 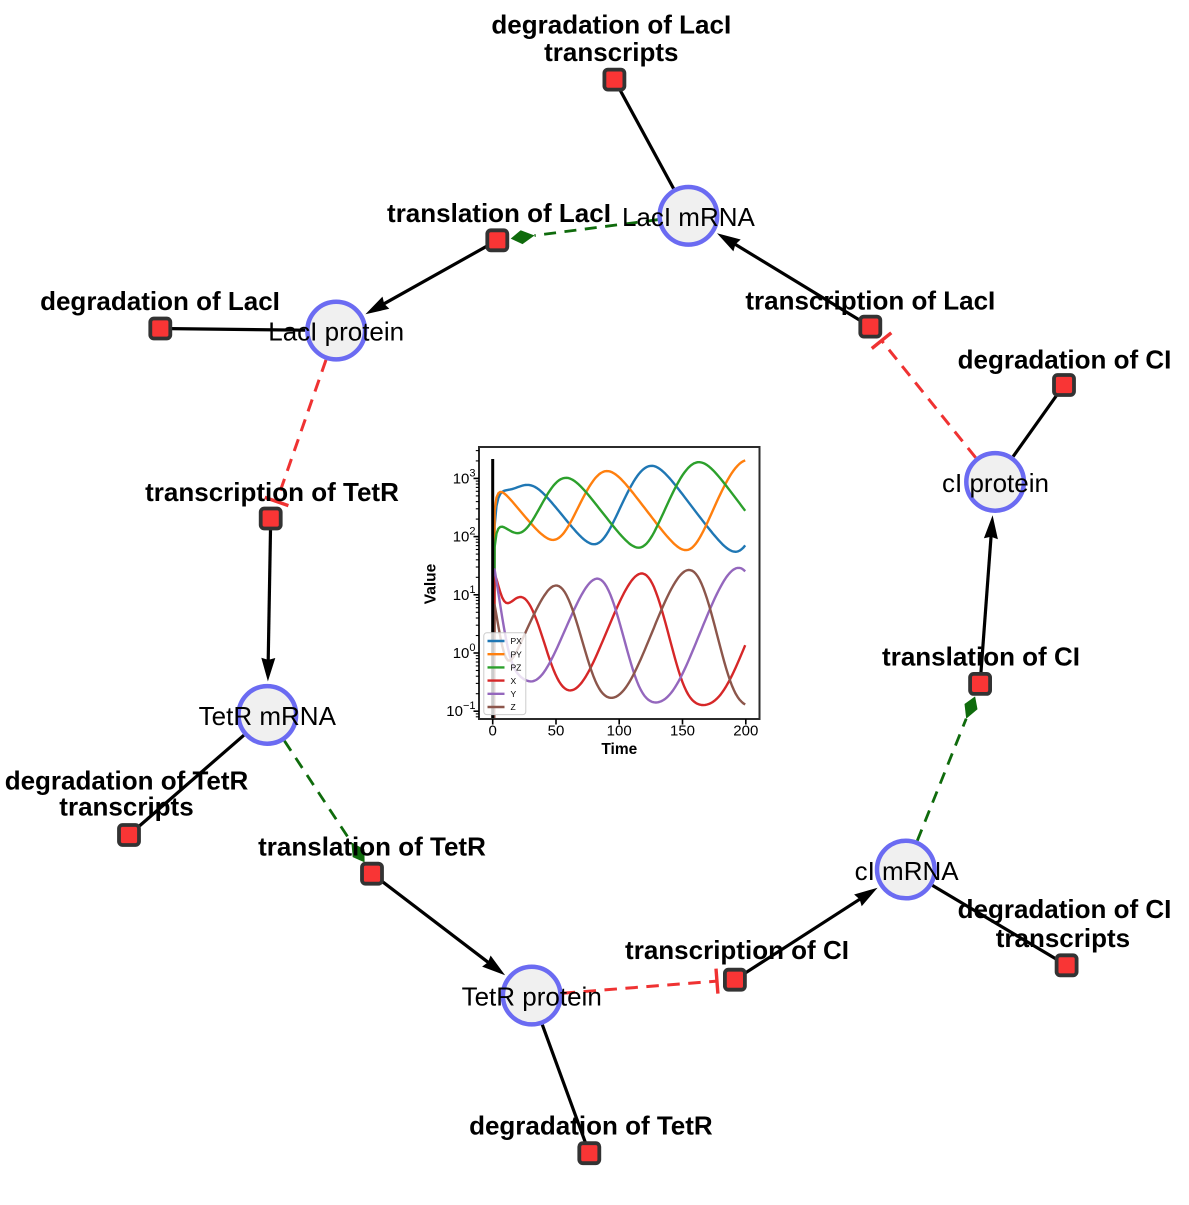 I want to click on svg-text: translation of CI, so click(x=981, y=657).